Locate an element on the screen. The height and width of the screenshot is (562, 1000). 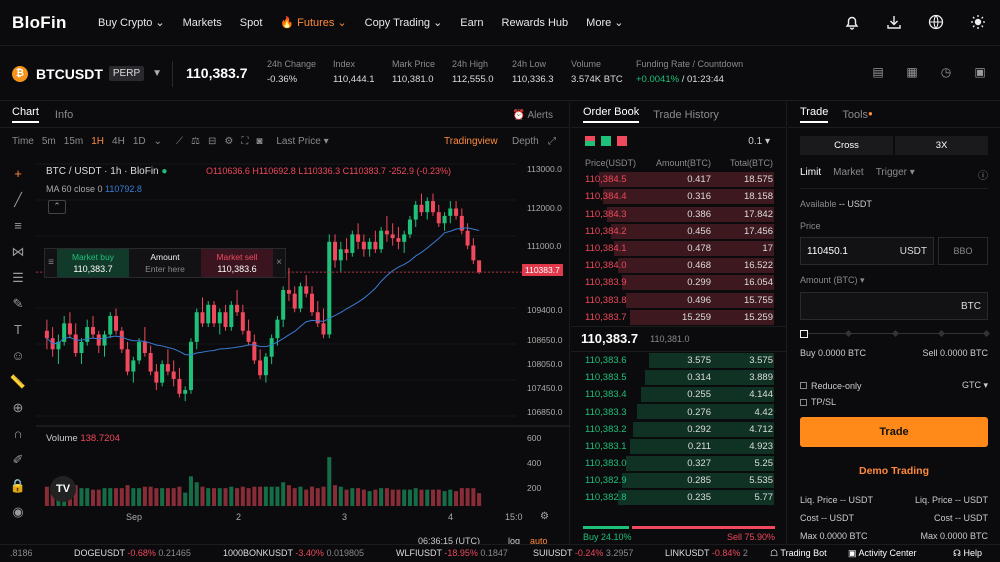
tab-chart: Chart is located at coordinates (25, 114).